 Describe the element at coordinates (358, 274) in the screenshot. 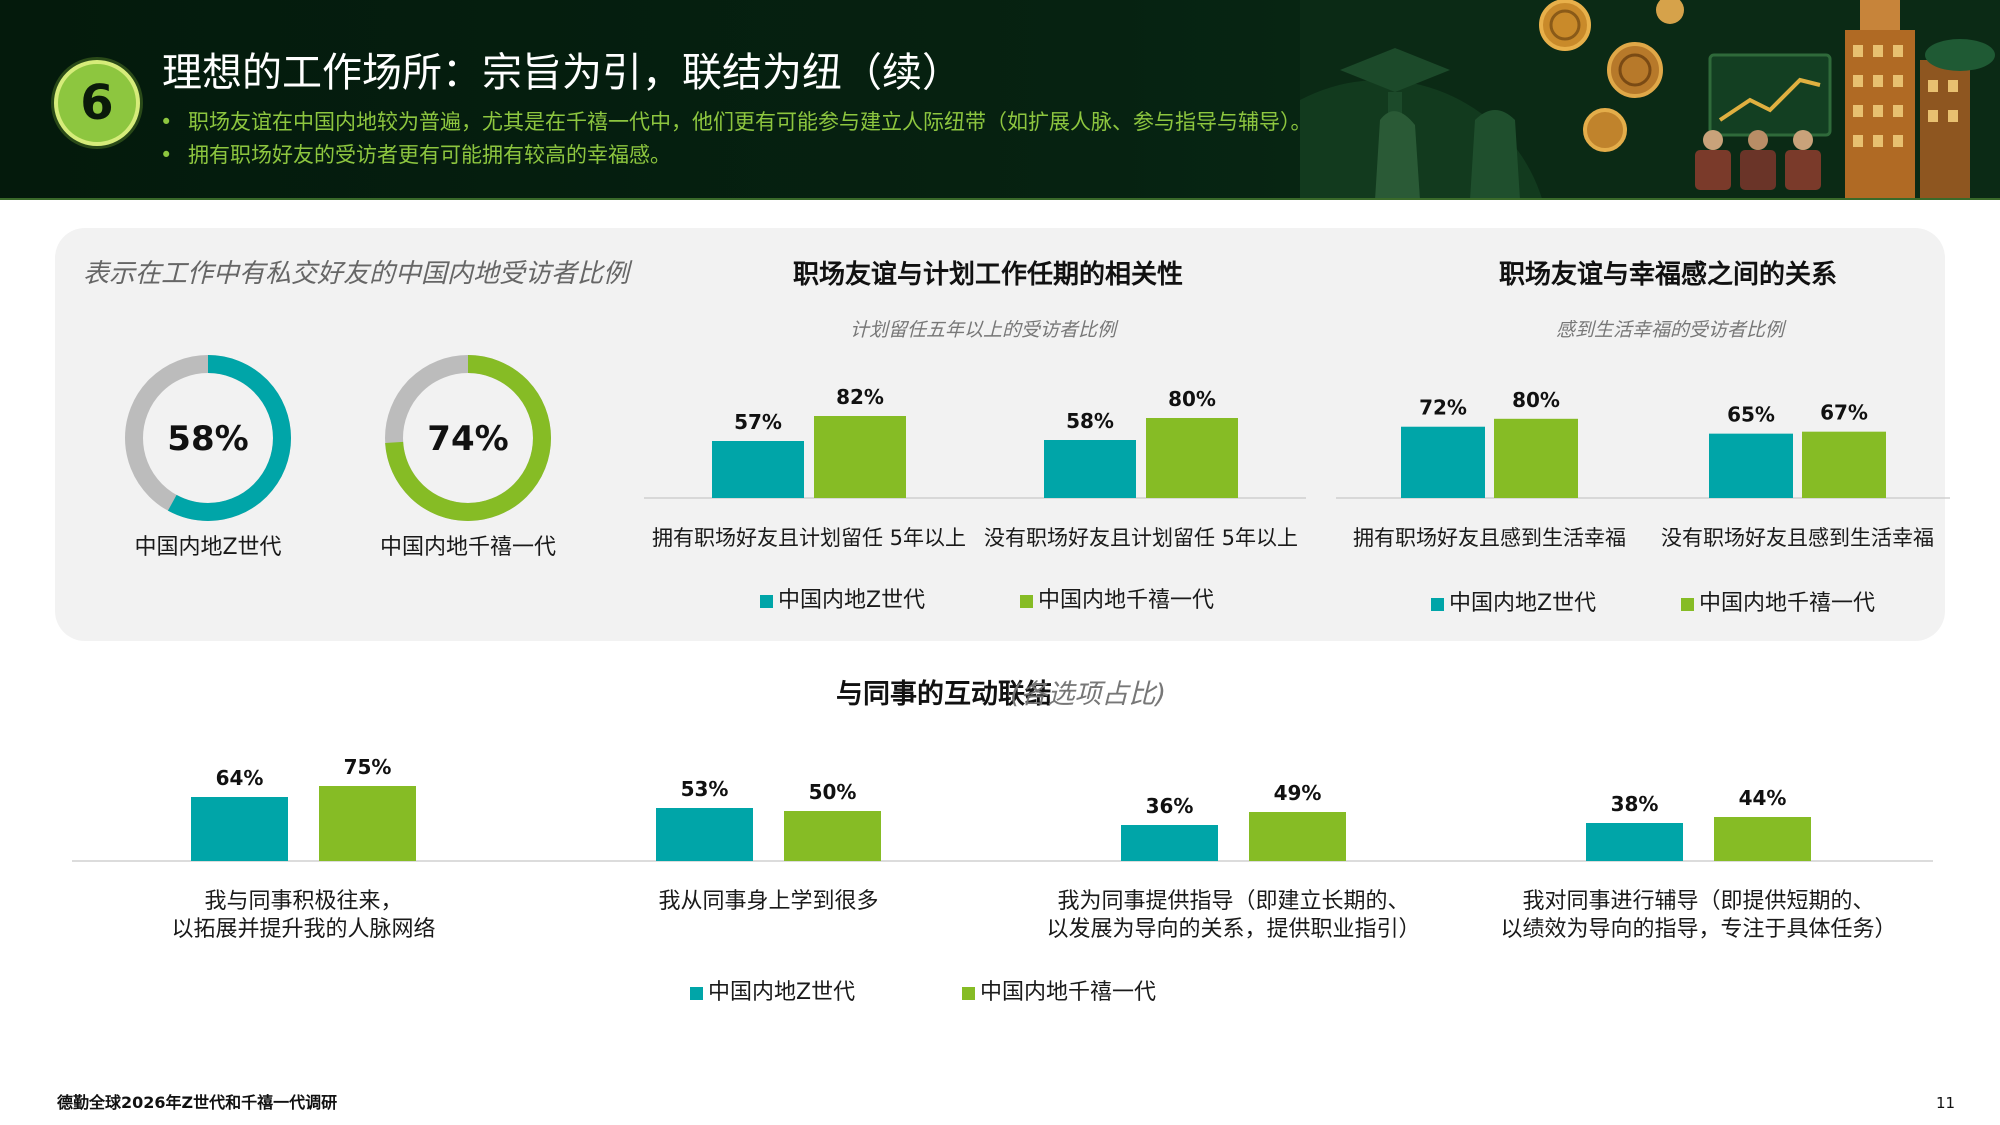

I see `donut-chart-title: 表示在工作中有私交好友的中国内地受访者比例` at that location.